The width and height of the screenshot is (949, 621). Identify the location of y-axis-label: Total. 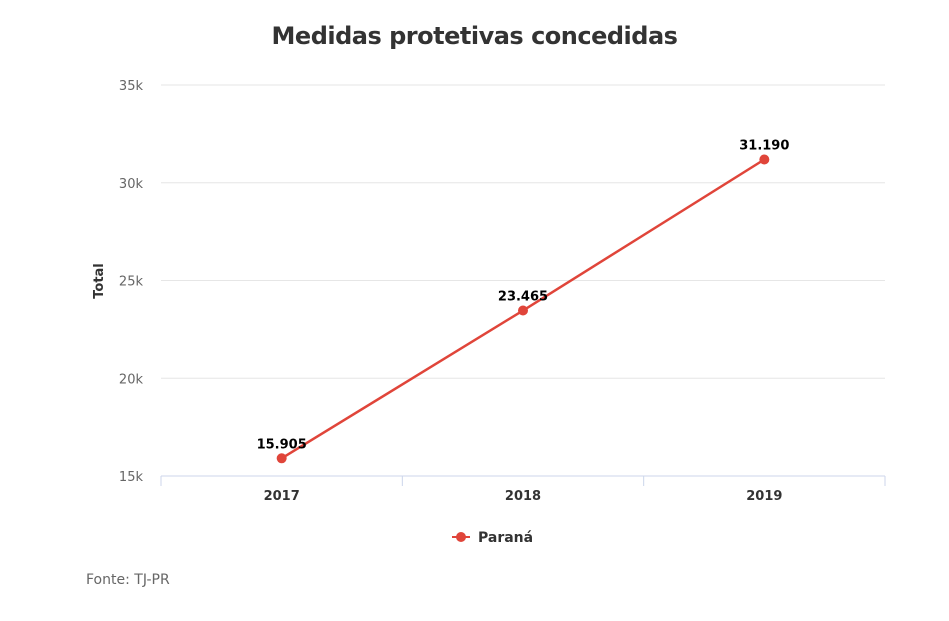
(99, 281).